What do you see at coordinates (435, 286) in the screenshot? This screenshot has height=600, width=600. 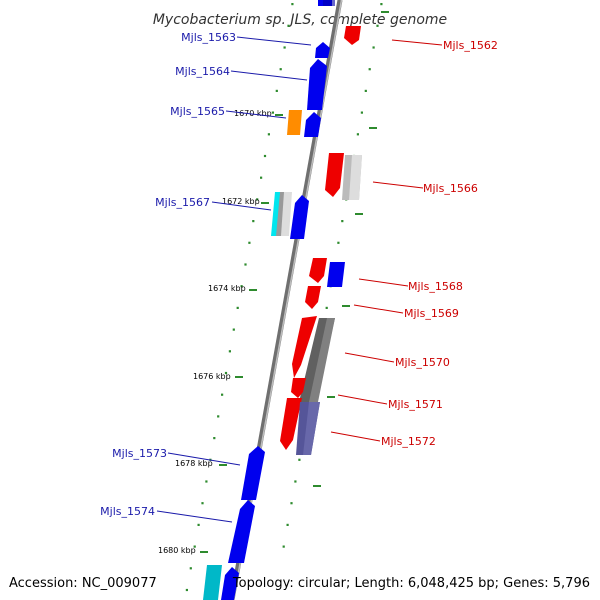 I see `gene-label-mjls-1568: Mjls_1568` at bounding box center [435, 286].